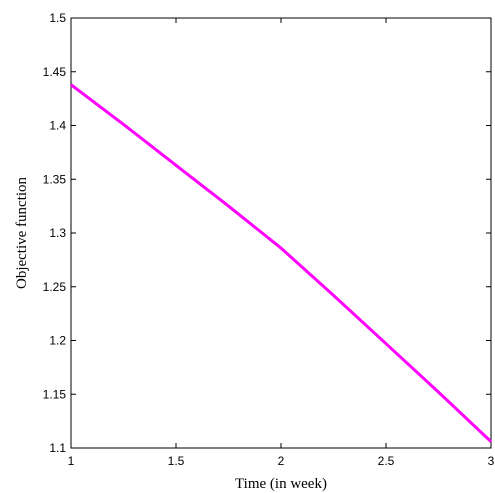  What do you see at coordinates (55, 394) in the screenshot?
I see `y-tick-label: 1.15` at bounding box center [55, 394].